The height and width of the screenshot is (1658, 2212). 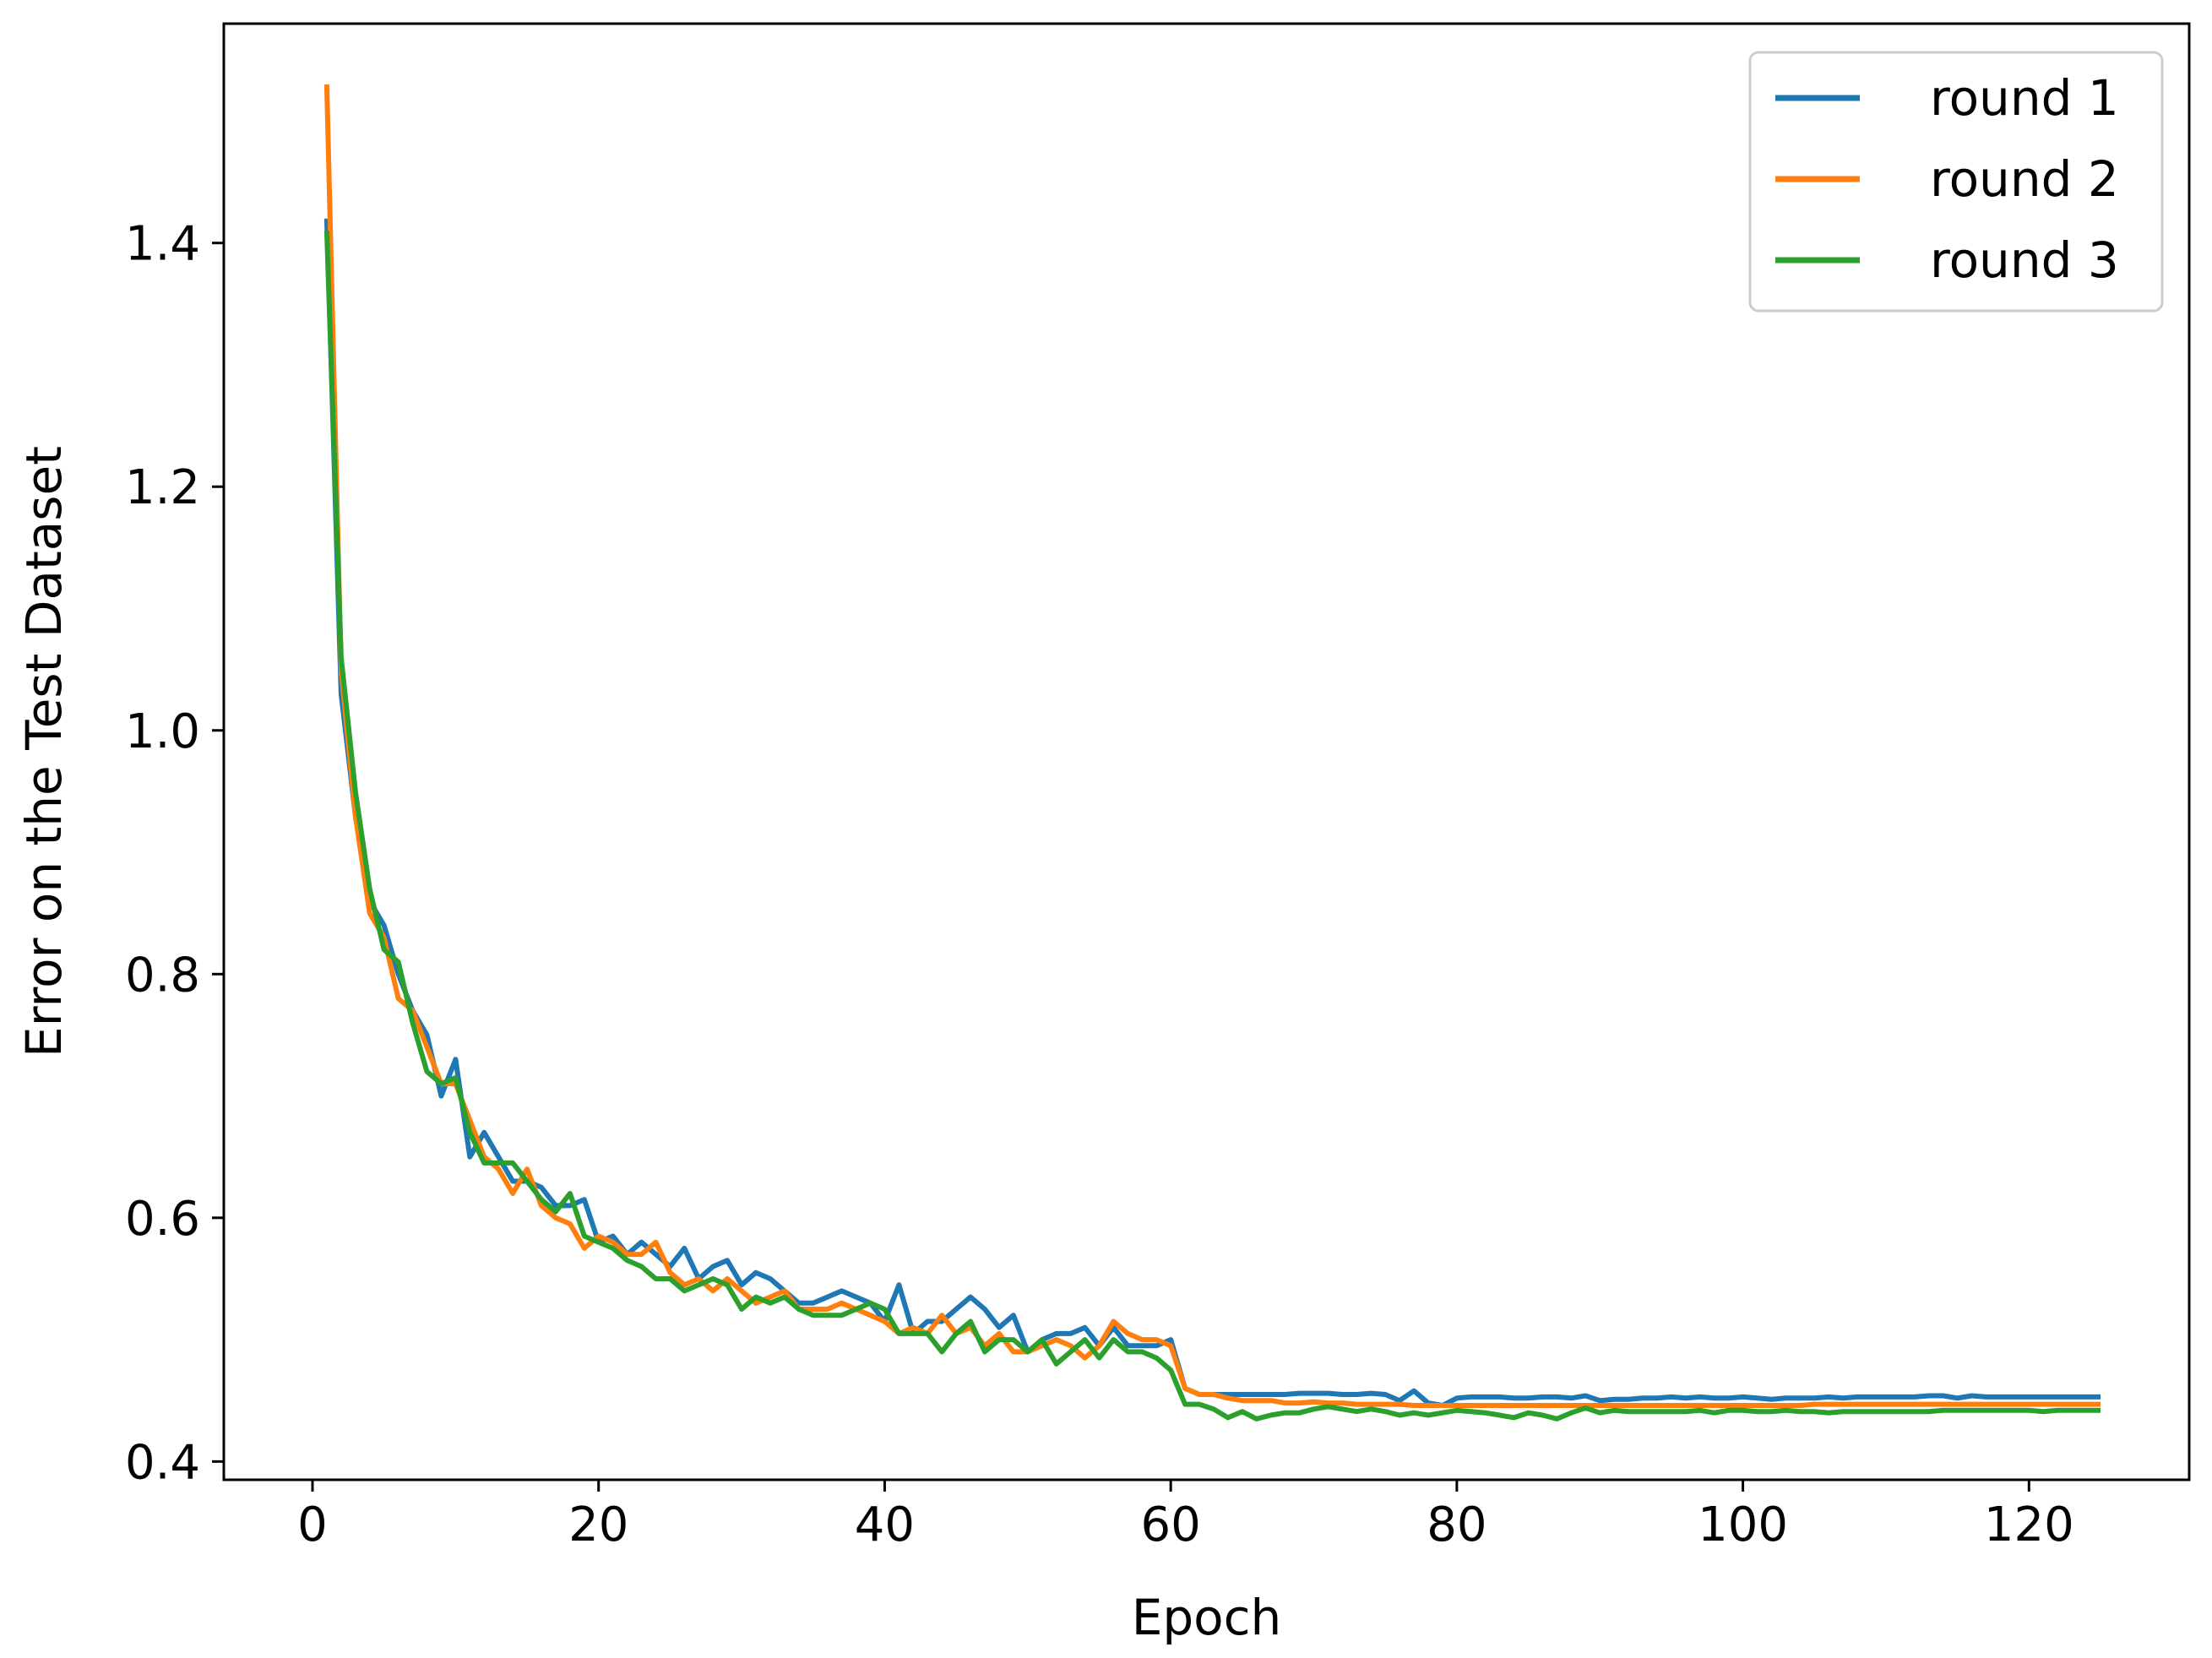 What do you see at coordinates (885, 1525) in the screenshot?
I see `x-tick-label: 40` at bounding box center [885, 1525].